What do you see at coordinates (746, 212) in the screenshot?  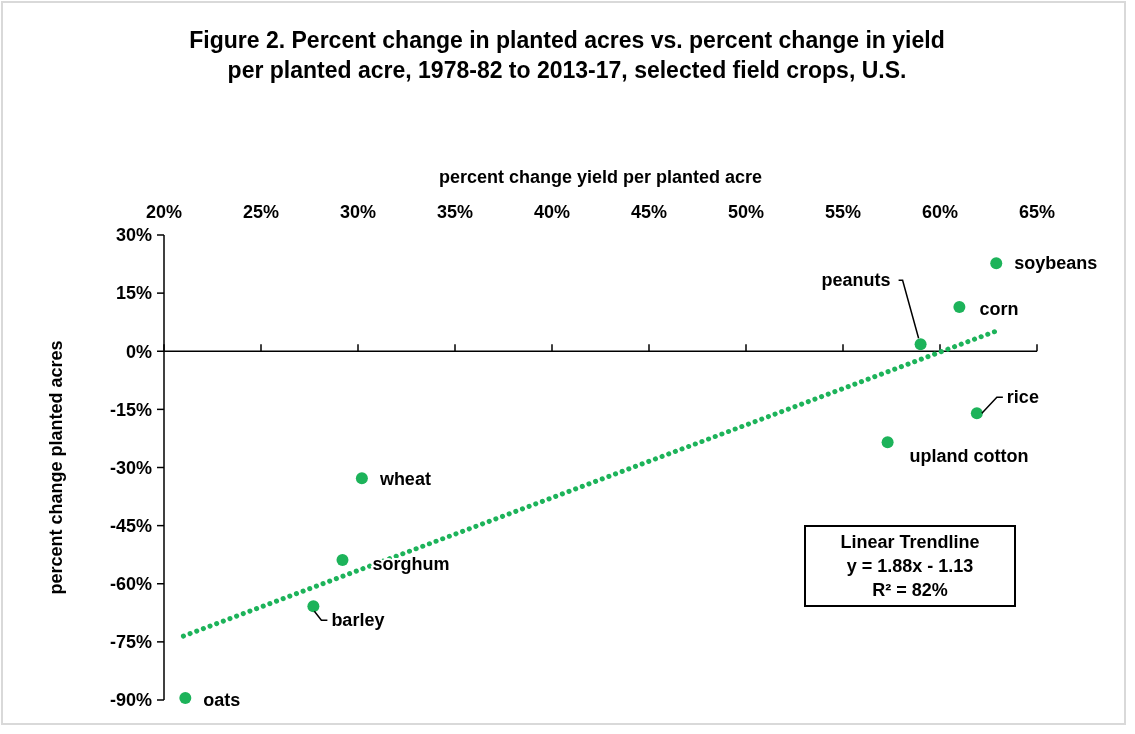 I see `x-tick-label: 50%` at bounding box center [746, 212].